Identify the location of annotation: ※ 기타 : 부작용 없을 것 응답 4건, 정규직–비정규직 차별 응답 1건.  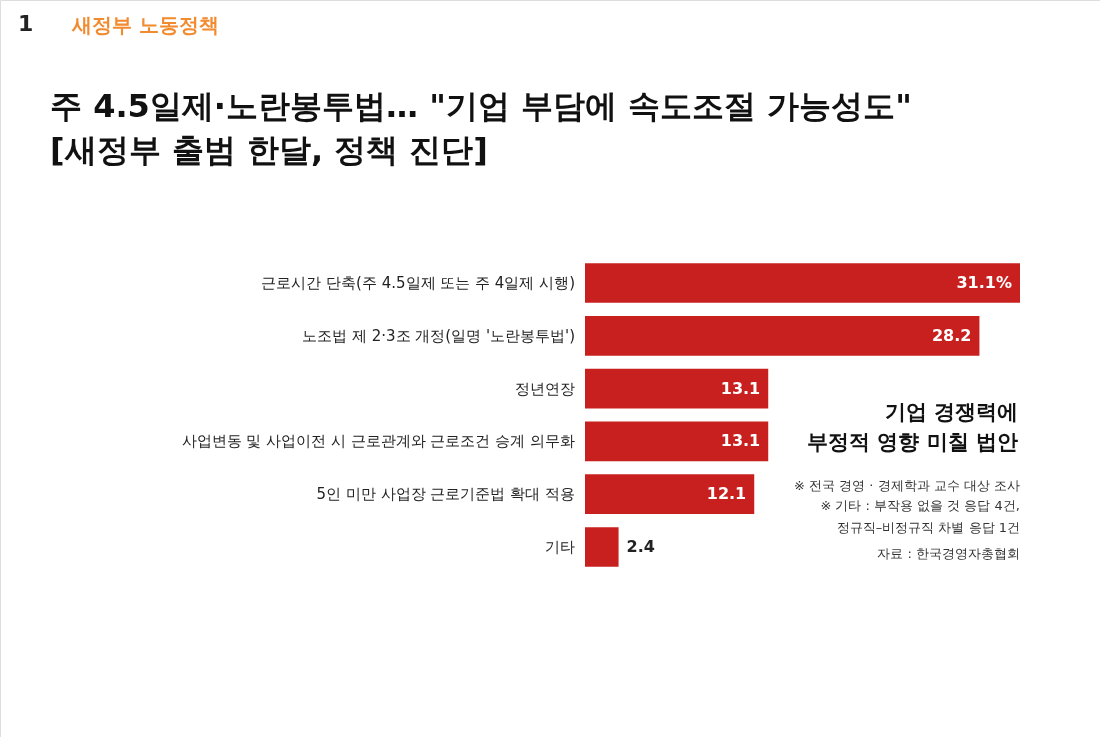
(920, 516).